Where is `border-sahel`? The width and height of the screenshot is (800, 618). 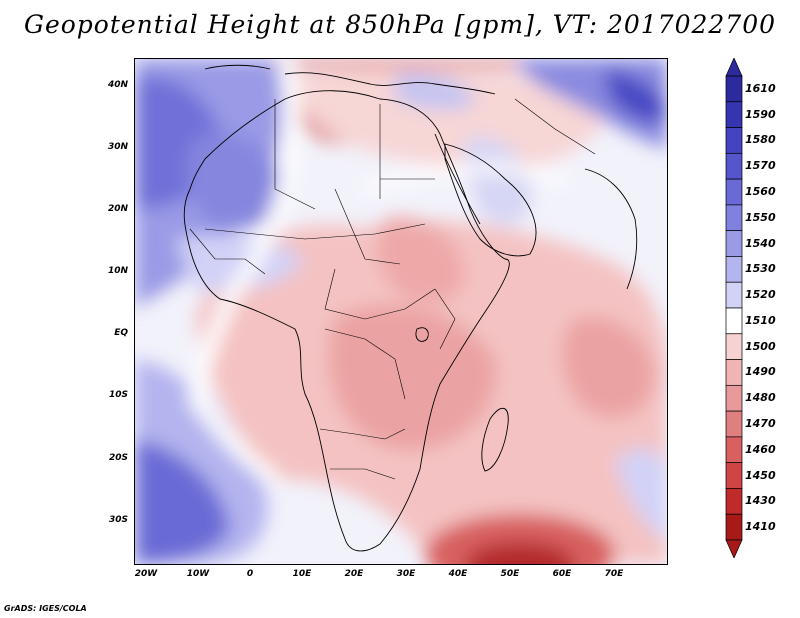
border-sahel is located at coordinates (315, 231).